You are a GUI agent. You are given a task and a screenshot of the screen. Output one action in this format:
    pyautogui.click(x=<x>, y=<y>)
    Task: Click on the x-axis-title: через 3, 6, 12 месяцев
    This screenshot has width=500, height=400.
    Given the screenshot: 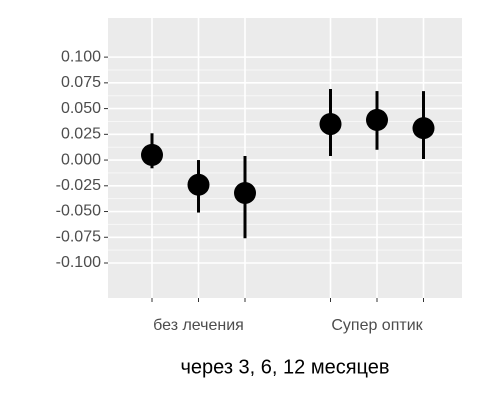 What is the action you would take?
    pyautogui.click(x=284, y=367)
    